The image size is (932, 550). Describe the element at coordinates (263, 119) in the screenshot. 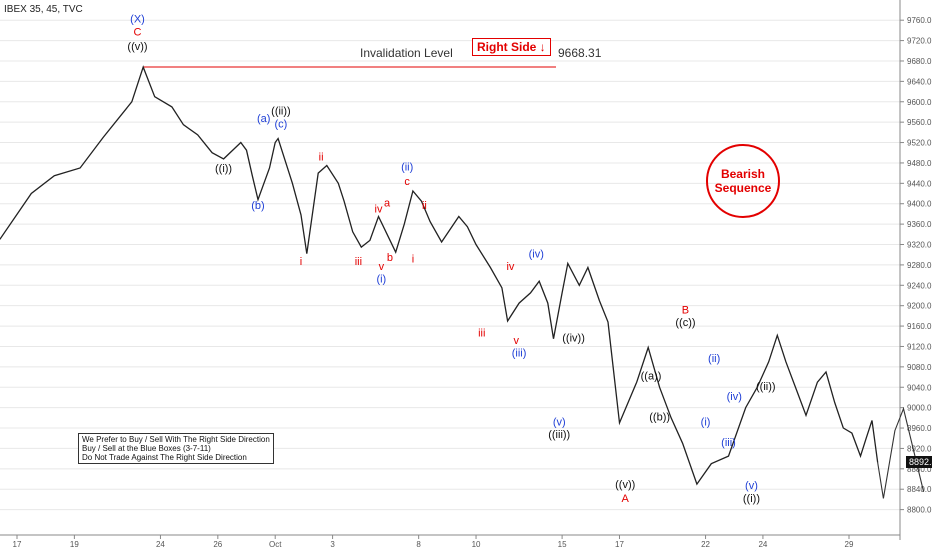

I see `wave-label: (a)` at that location.